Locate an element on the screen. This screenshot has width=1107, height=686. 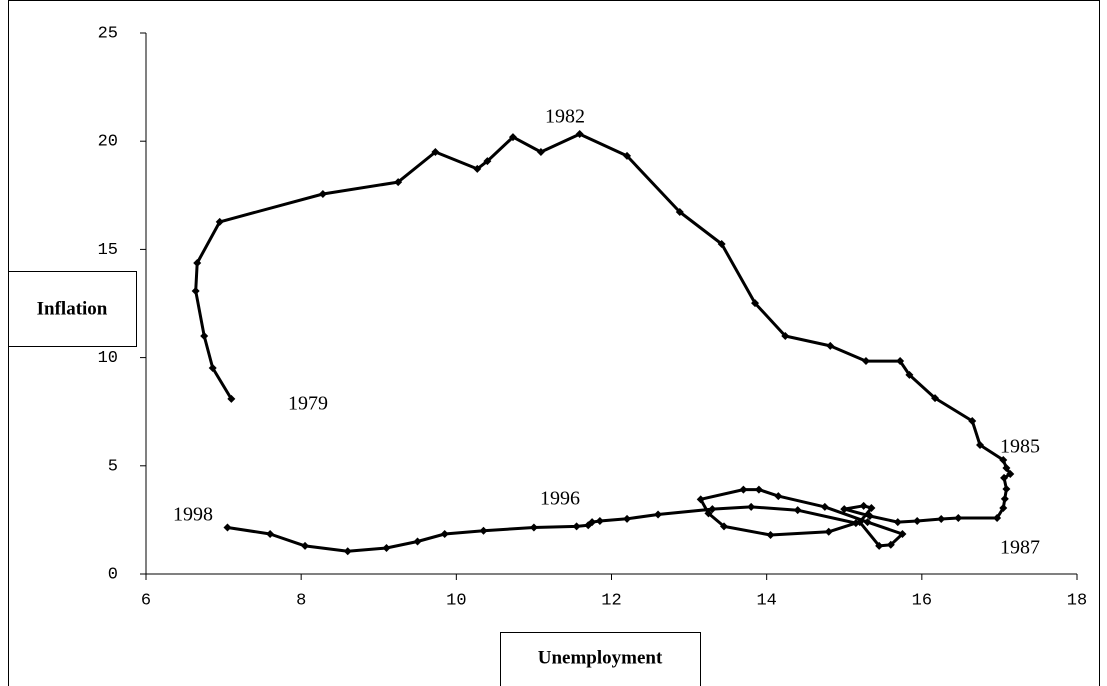
x-tick-label: 8 is located at coordinates (301, 600).